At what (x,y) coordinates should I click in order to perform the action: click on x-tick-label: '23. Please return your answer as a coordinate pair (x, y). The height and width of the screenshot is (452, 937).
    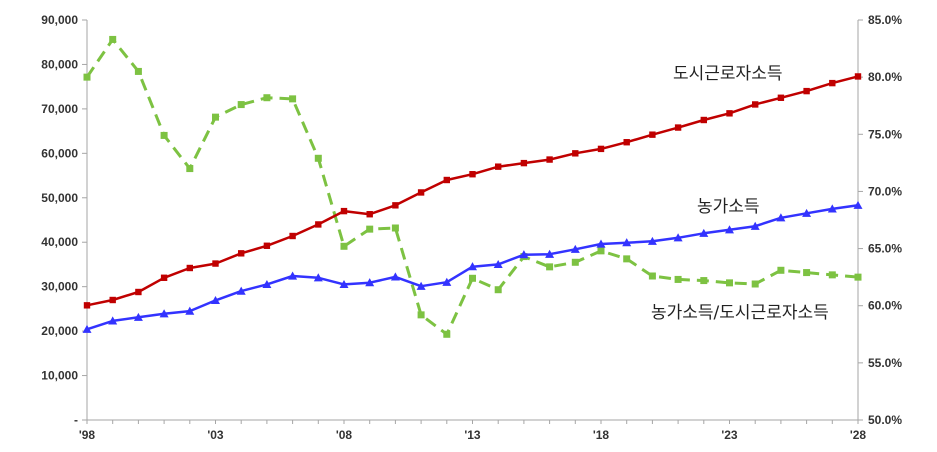
    Looking at the image, I should click on (729, 435).